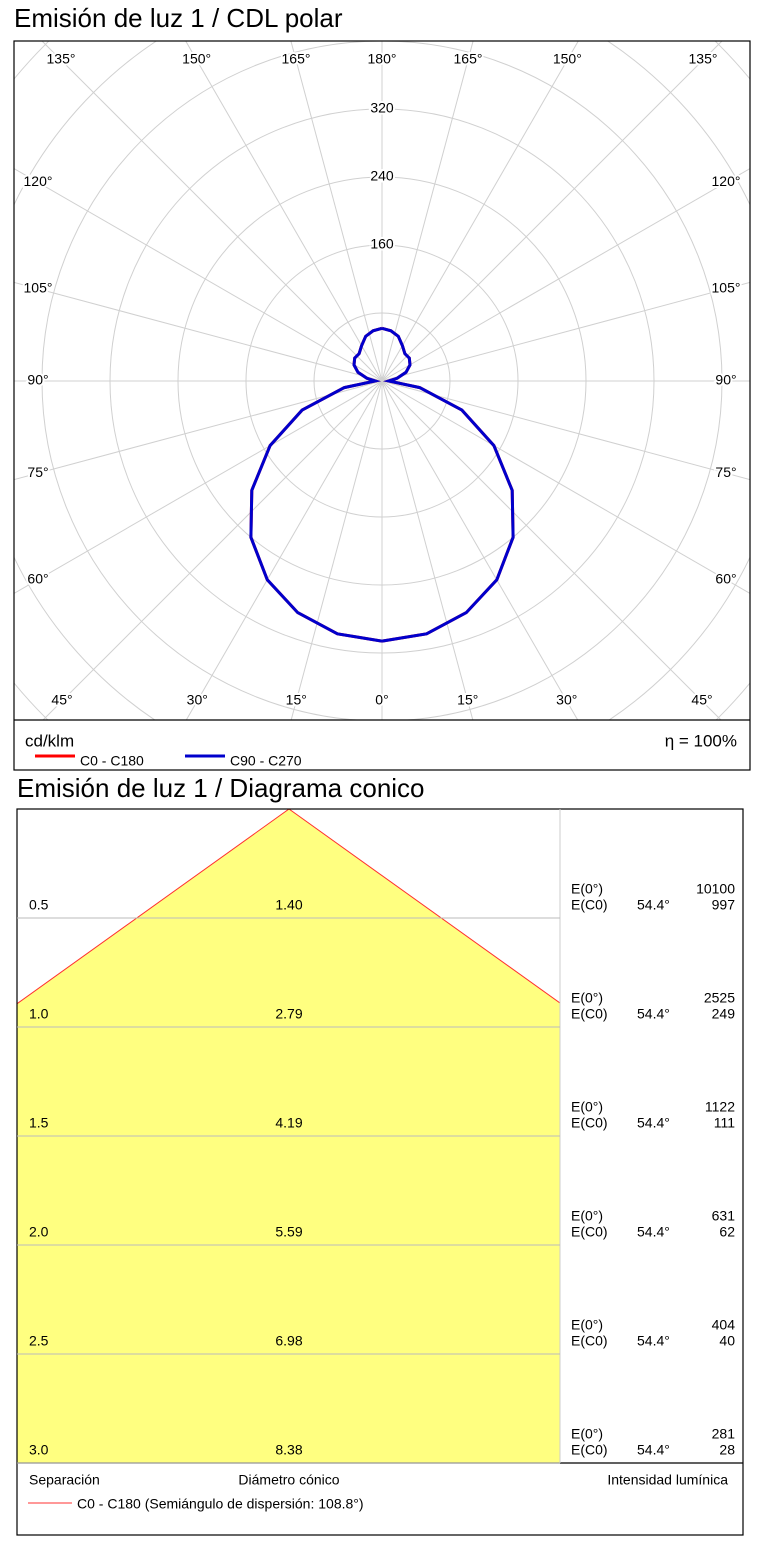  What do you see at coordinates (288, 1232) in the screenshot?
I see `diameter-label: 5.59` at bounding box center [288, 1232].